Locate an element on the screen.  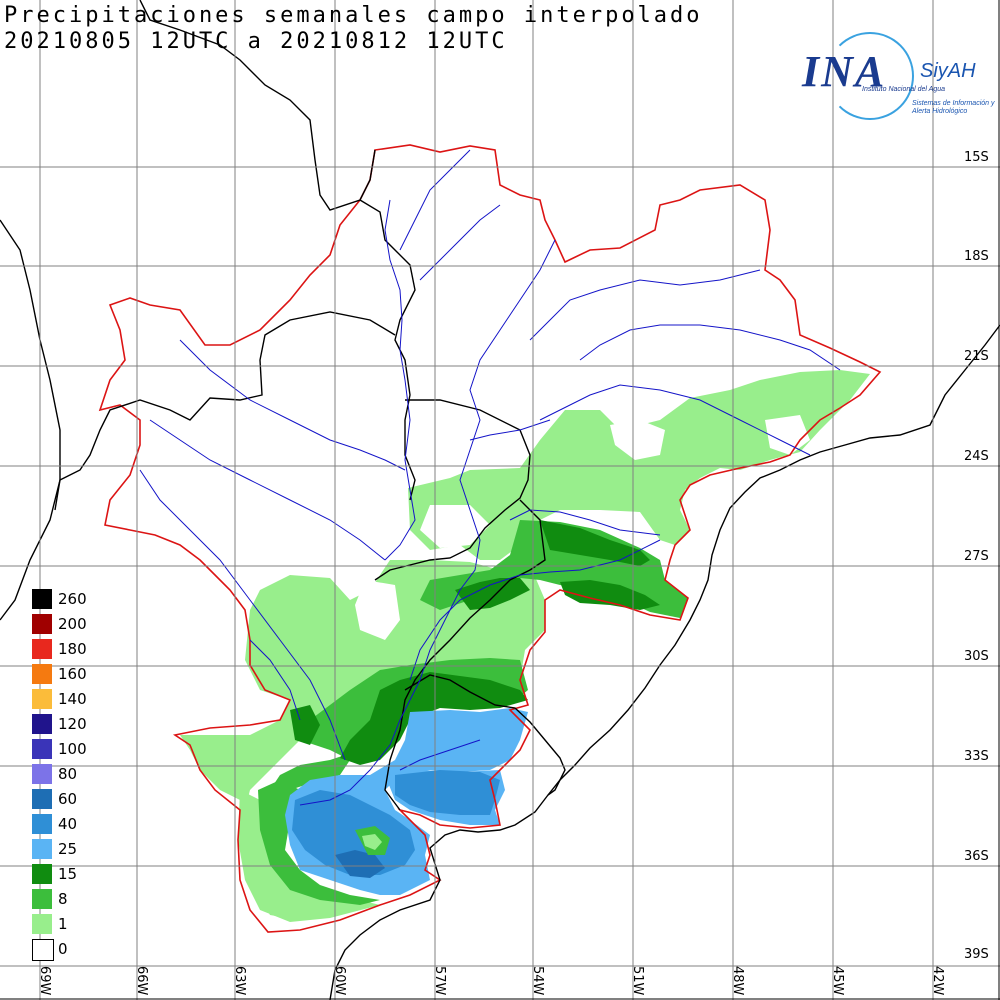
logo-ring is located at coordinates (870, 76).